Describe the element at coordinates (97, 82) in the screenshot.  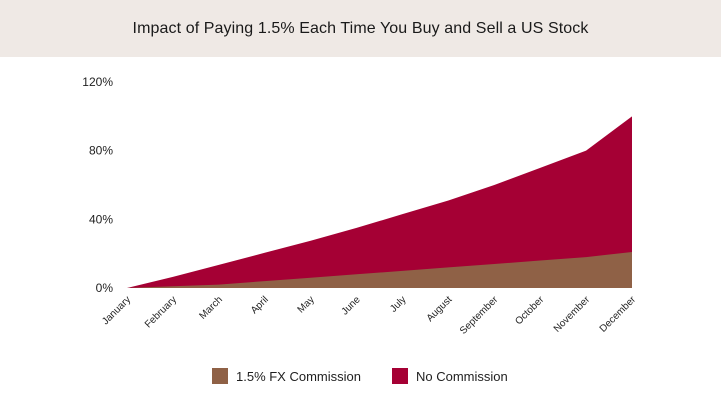
I see `y-tick-label: 120%` at that location.